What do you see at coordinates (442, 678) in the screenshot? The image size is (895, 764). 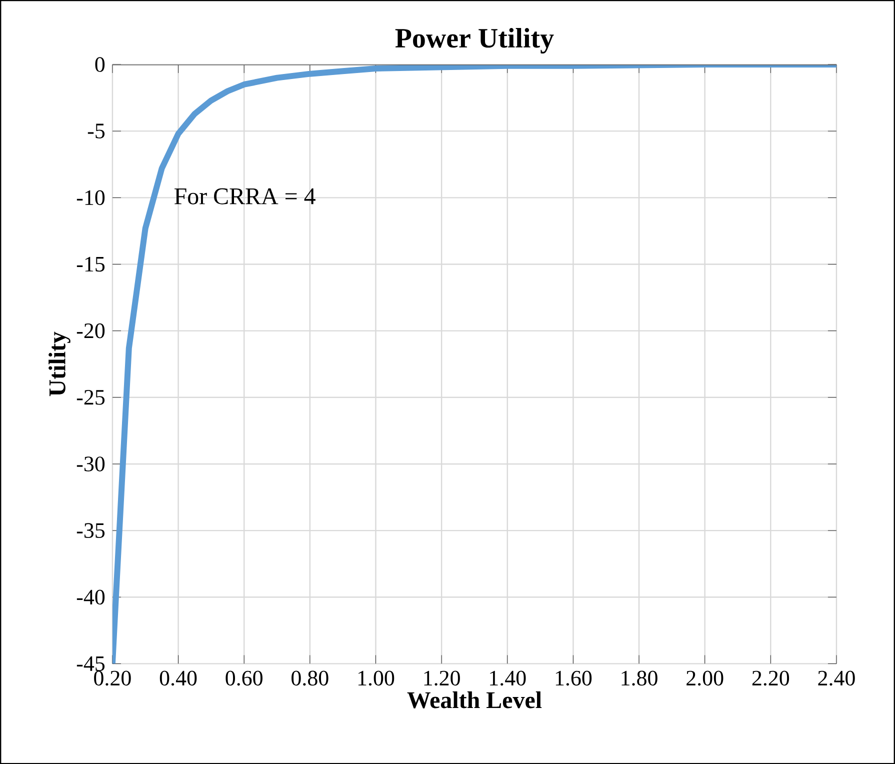 I see `x-tick-label: 1.20` at bounding box center [442, 678].